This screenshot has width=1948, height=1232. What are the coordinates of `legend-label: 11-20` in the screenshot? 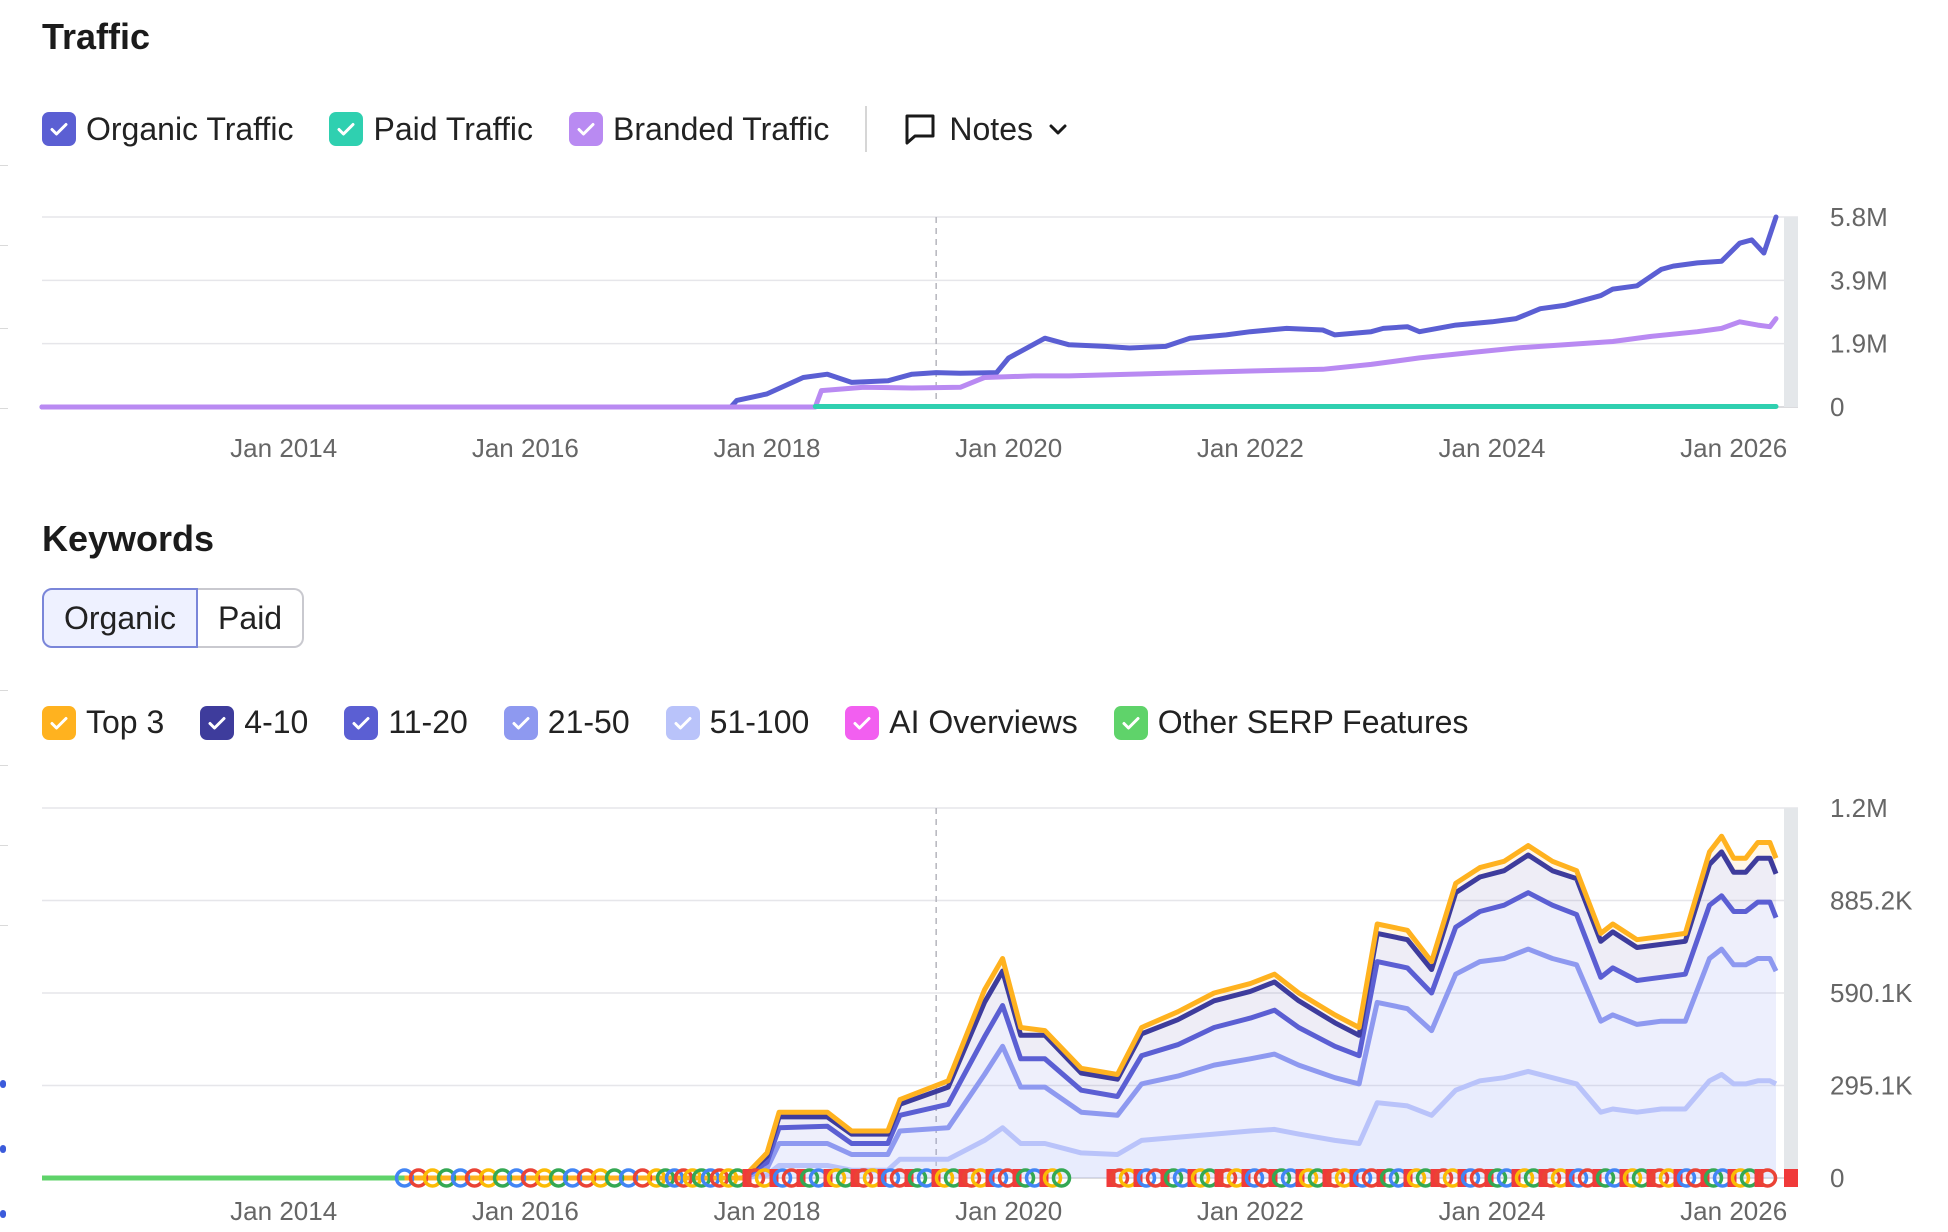 It's located at (428, 722).